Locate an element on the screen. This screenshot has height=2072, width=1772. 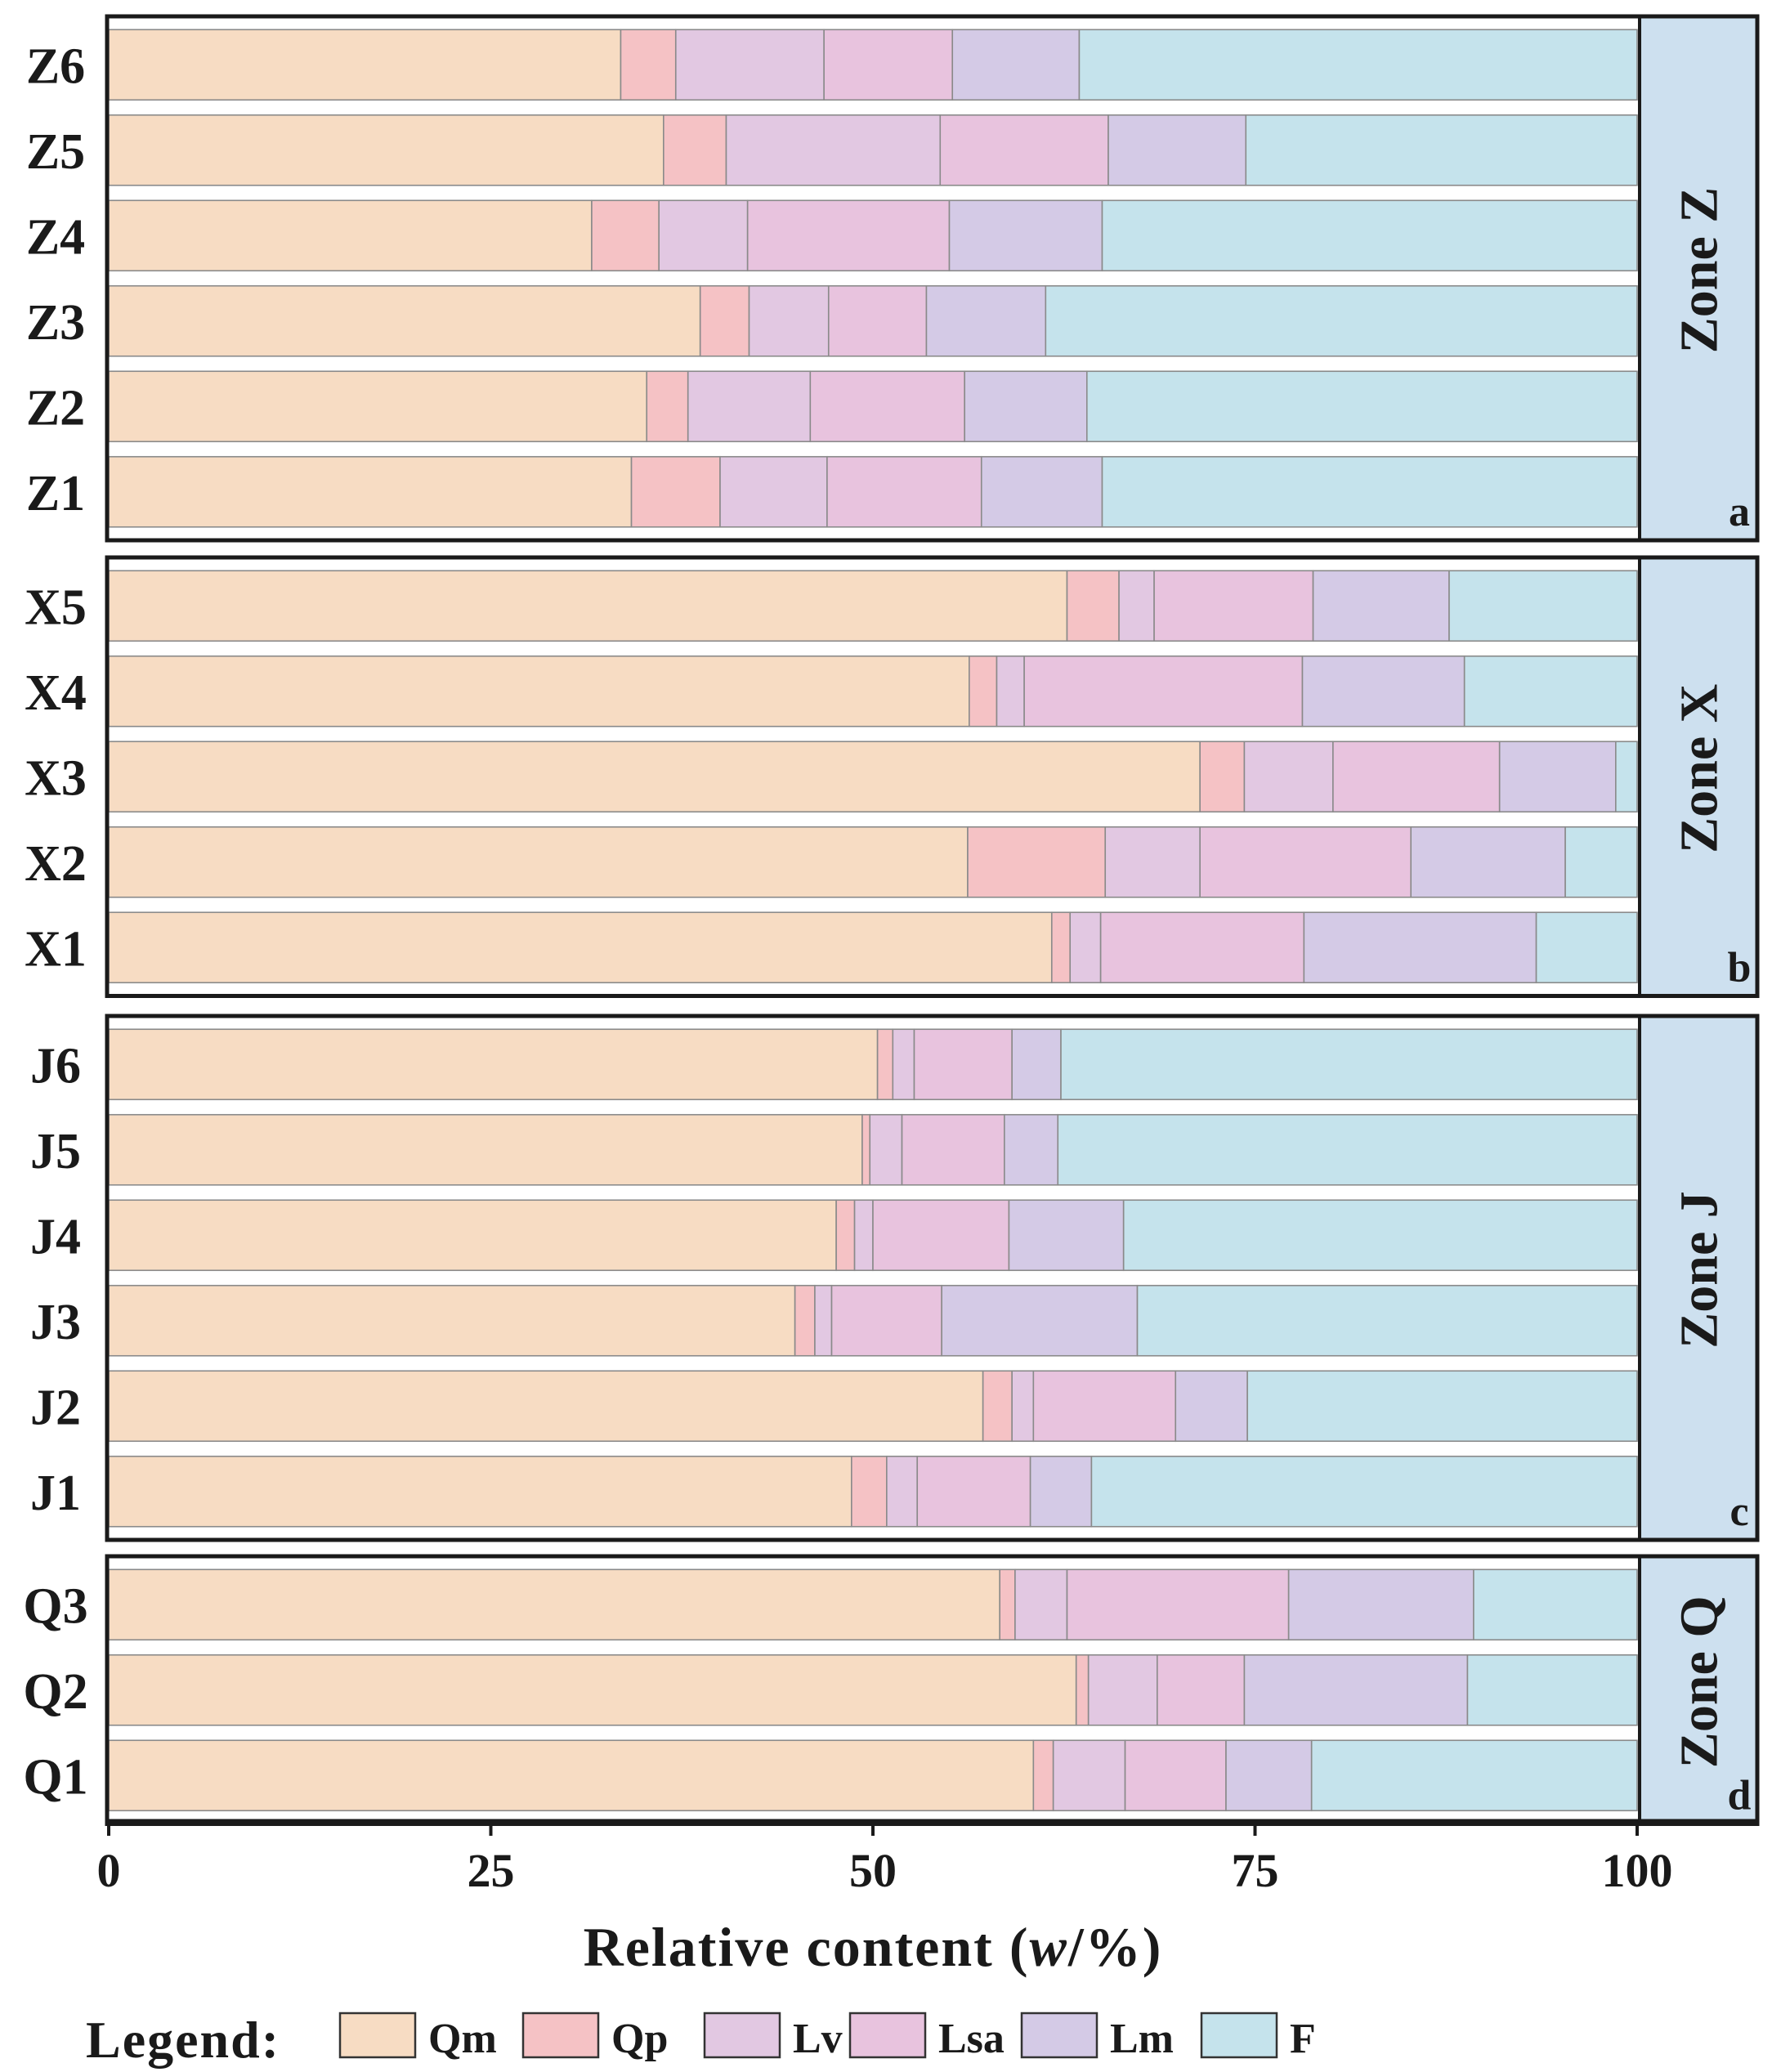
x-axis-title-end: /%) is located at coordinates (1115, 1947).